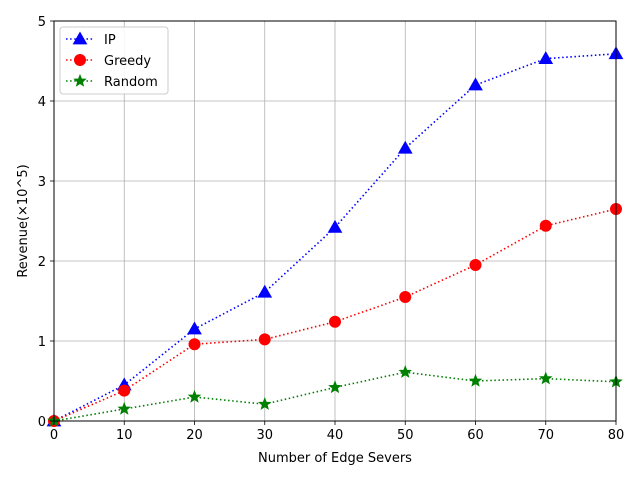 Image resolution: width=640 pixels, height=480 pixels. What do you see at coordinates (264, 435) in the screenshot?
I see `x-tick-label: 30` at bounding box center [264, 435].